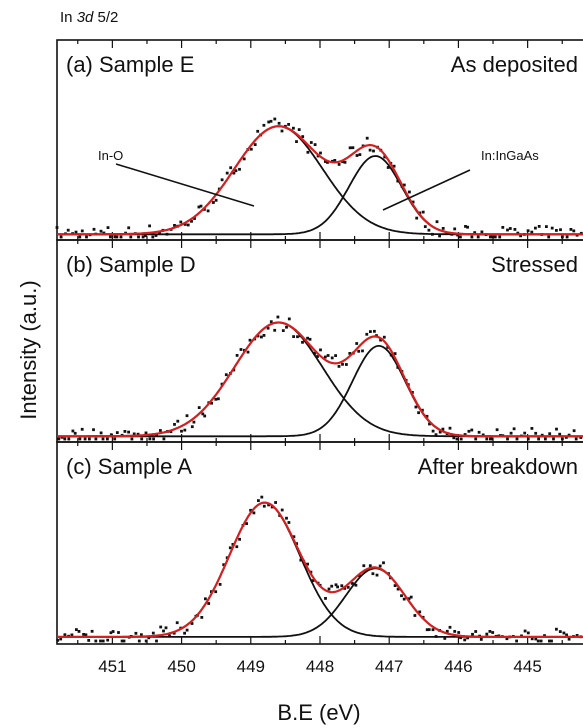 Image resolution: width=583 pixels, height=728 pixels. Describe the element at coordinates (28, 349) in the screenshot. I see `y-axis-label: Intensity (a.u.)` at that location.